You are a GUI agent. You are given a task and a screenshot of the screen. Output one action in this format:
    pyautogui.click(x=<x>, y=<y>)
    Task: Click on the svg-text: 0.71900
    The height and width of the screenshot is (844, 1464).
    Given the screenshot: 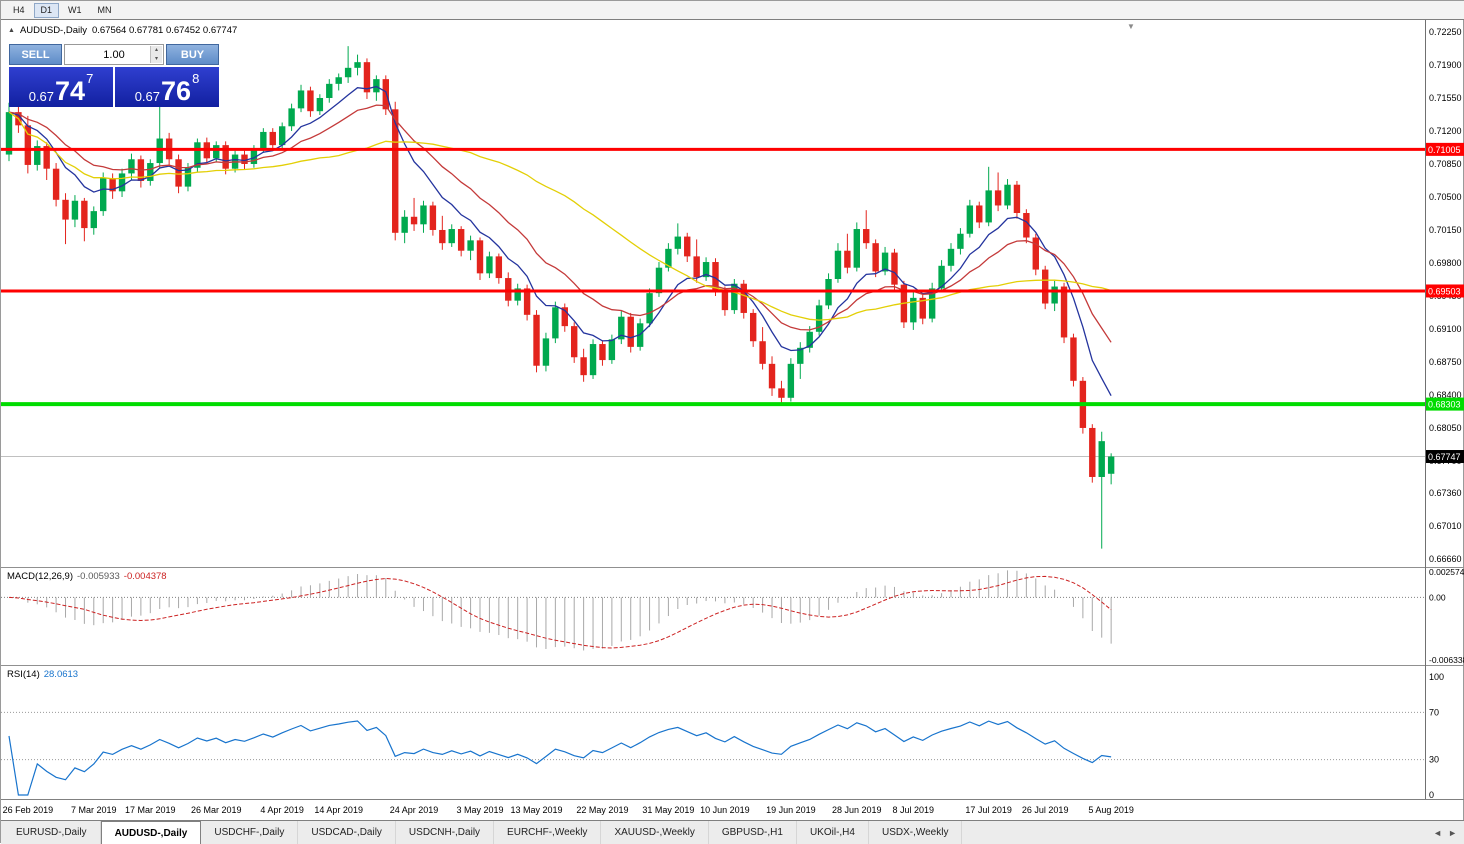 What is the action you would take?
    pyautogui.click(x=1445, y=65)
    